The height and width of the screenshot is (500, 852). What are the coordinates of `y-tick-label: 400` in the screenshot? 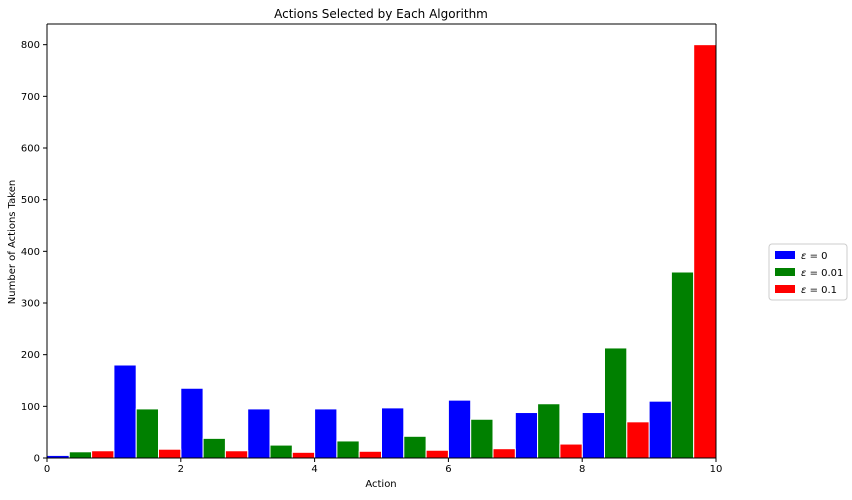 It's located at (30, 252).